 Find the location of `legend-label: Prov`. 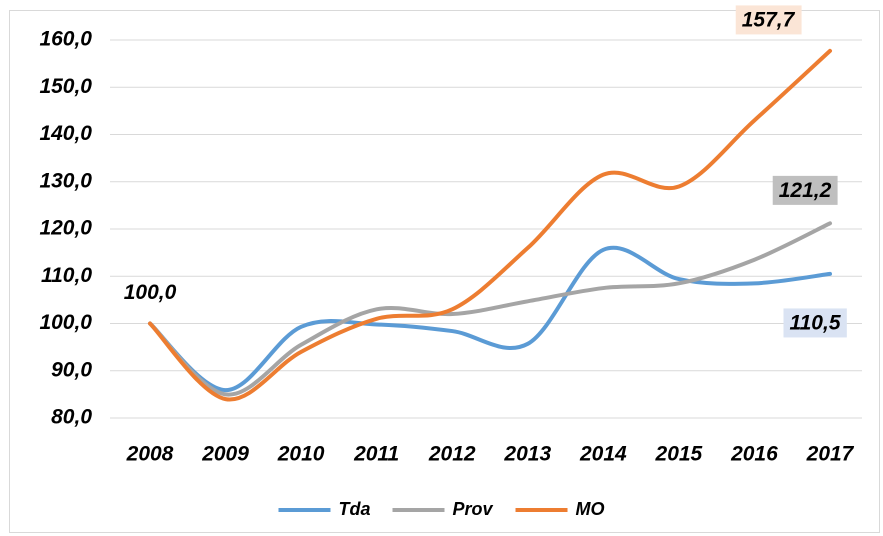

legend-label: Prov is located at coordinates (473, 509).